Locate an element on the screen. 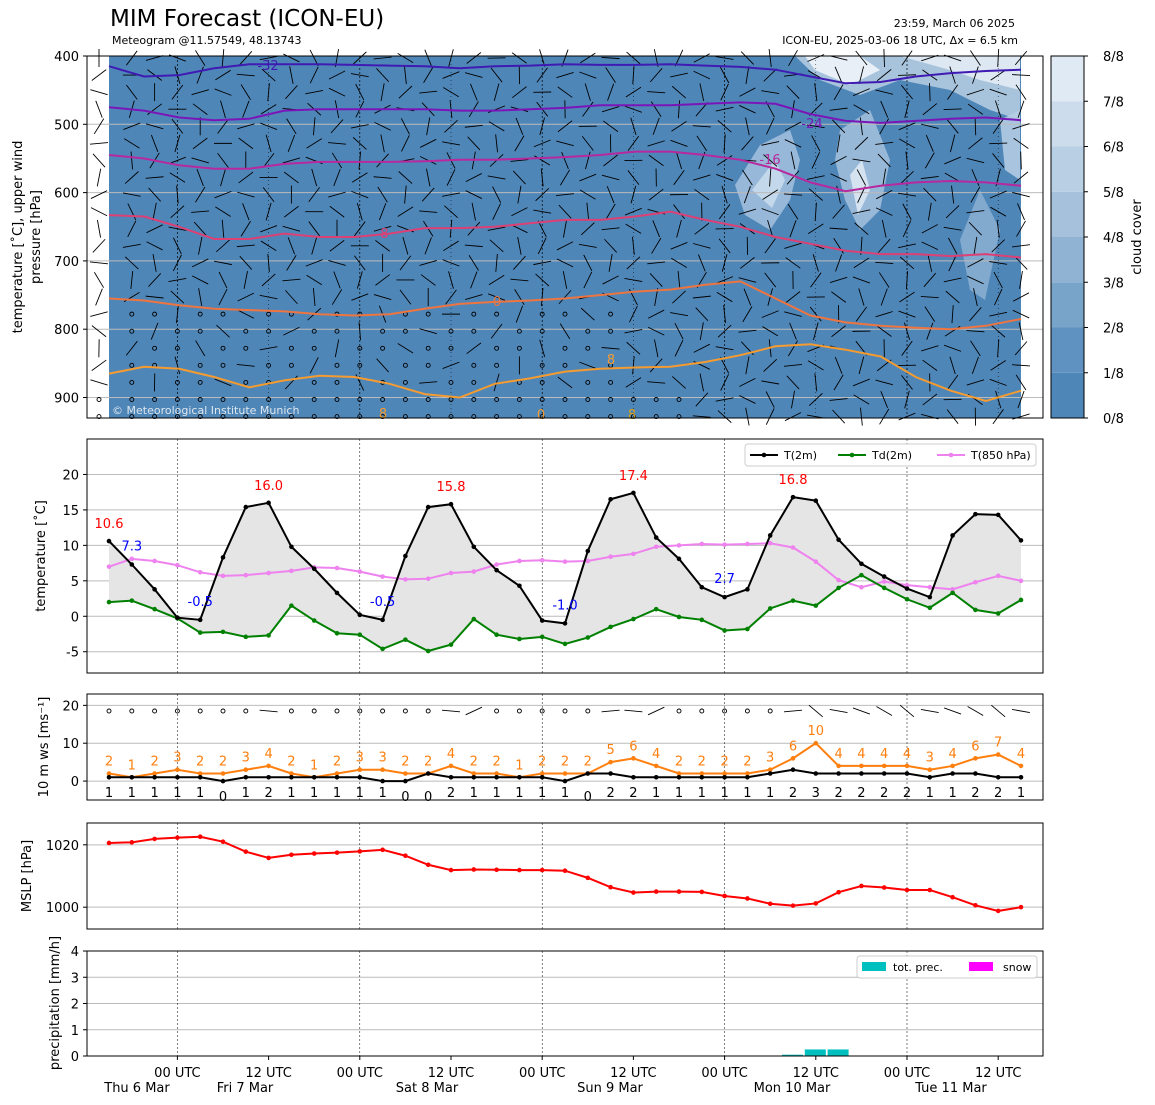 This screenshot has width=1155, height=1105. data-label: 3 is located at coordinates (246, 758).